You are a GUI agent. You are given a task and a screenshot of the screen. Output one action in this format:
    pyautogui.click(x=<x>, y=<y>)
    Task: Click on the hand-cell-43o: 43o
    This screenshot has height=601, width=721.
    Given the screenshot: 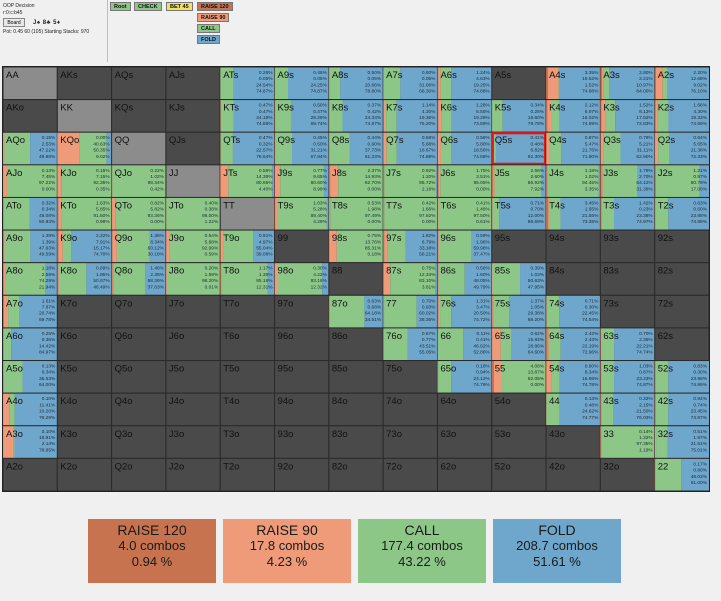 What is the action you would take?
    pyautogui.click(x=573, y=442)
    